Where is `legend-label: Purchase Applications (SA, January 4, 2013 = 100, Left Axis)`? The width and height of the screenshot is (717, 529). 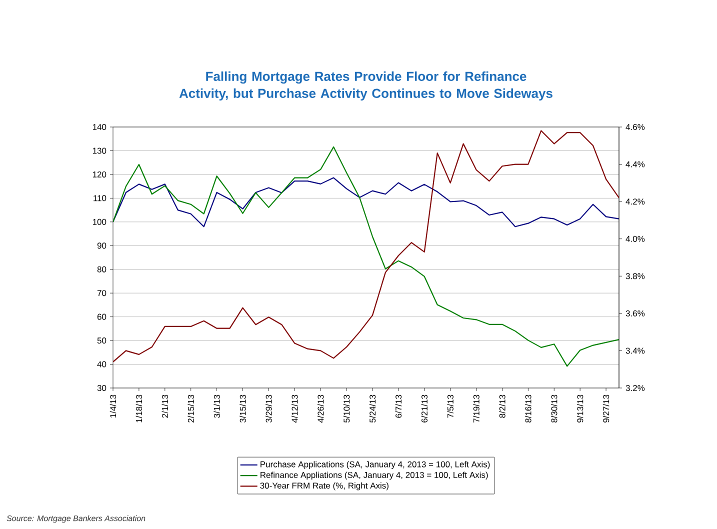 legend-label: Purchase Applications (SA, January 4, 2013 = 100, Left Axis) is located at coordinates (375, 465).